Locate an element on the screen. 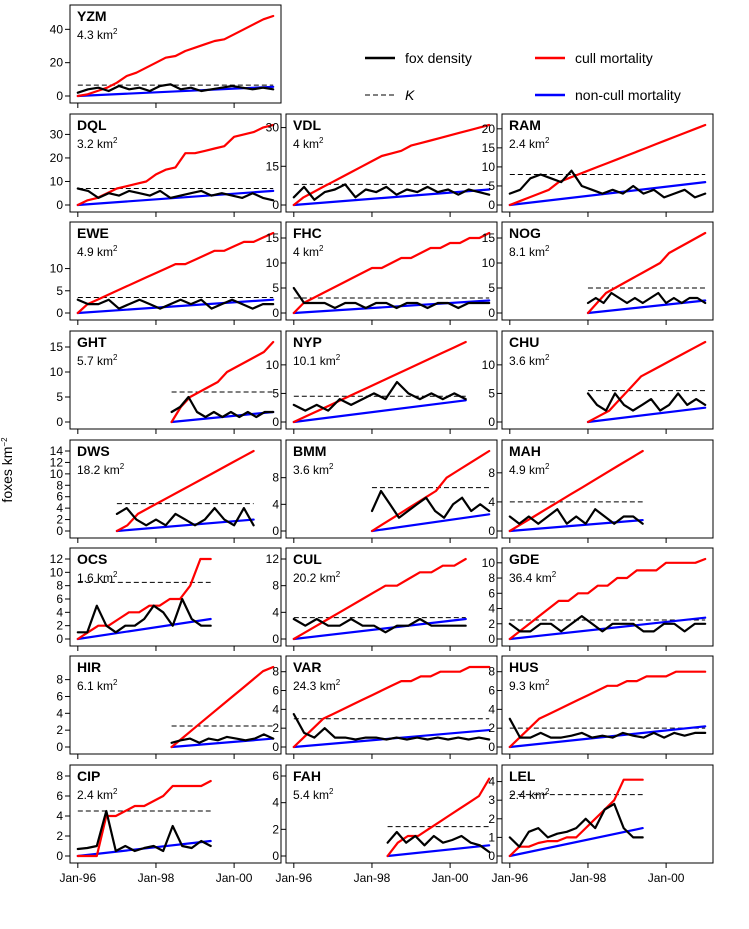 This screenshot has width=749, height=929. site-label: CHU is located at coordinates (524, 342).